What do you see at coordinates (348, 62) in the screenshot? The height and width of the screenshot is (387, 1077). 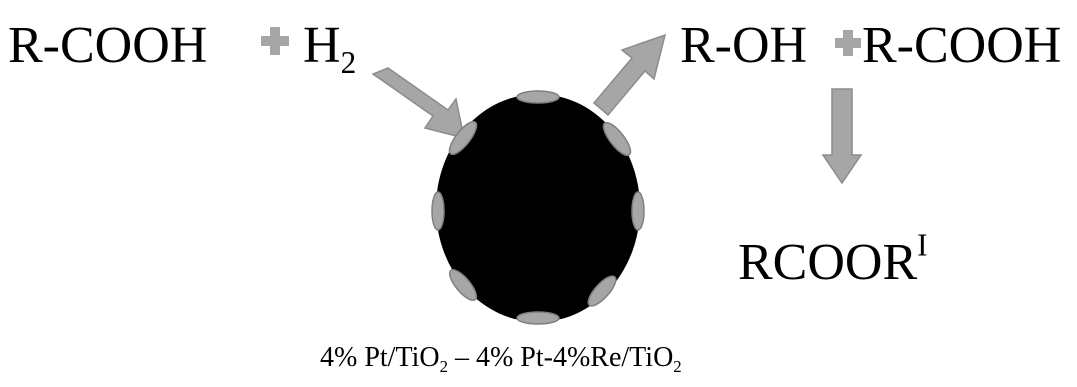 I see `hydrogen-subscript: 2` at bounding box center [348, 62].